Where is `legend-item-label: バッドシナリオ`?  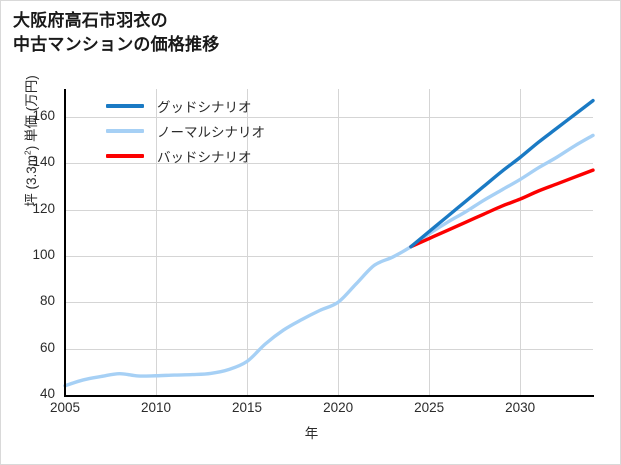 legend-item-label: バッドシナリオ is located at coordinates (204, 157).